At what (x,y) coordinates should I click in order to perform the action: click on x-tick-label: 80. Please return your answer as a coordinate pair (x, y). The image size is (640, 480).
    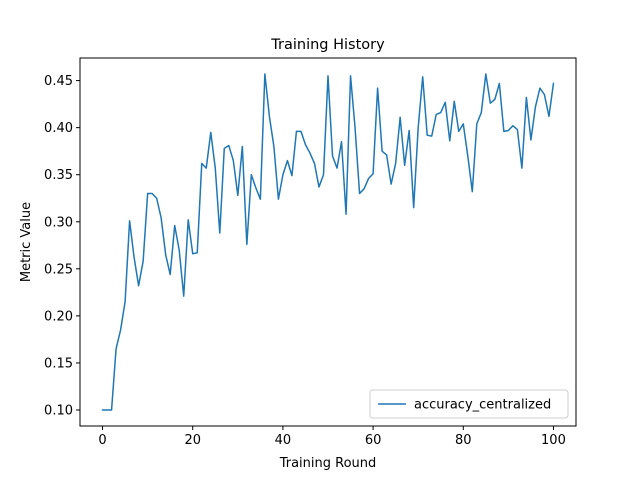
    Looking at the image, I should click on (463, 440).